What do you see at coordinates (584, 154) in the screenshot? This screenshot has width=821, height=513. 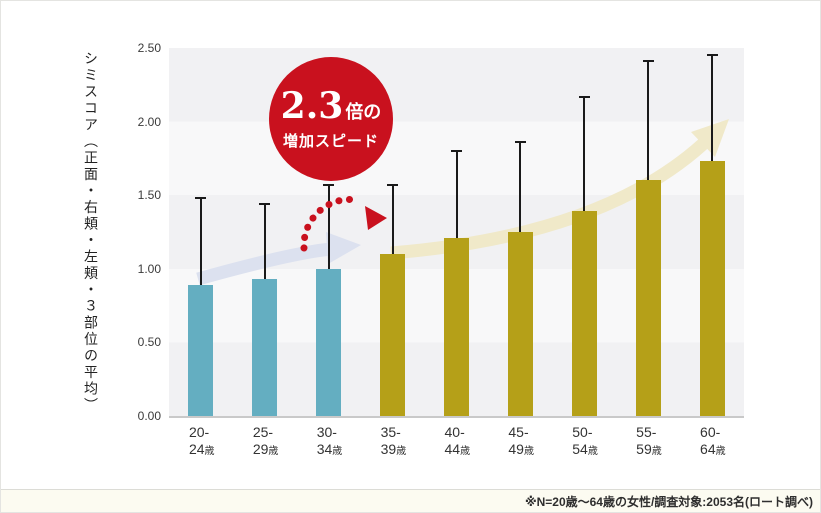 I see `error-bar-50-54歳` at bounding box center [584, 154].